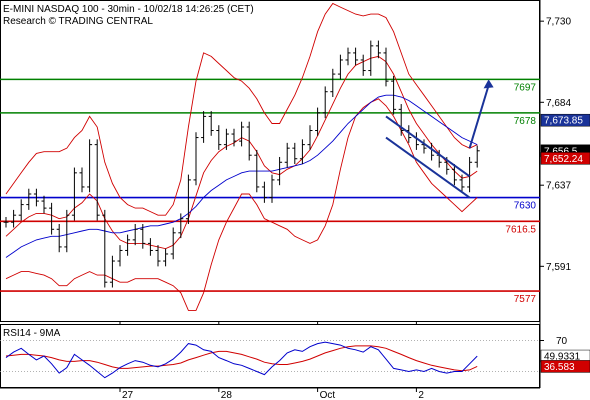 The image size is (590, 400). Describe the element at coordinates (525, 299) in the screenshot. I see `level-label-7577: 7577` at that location.